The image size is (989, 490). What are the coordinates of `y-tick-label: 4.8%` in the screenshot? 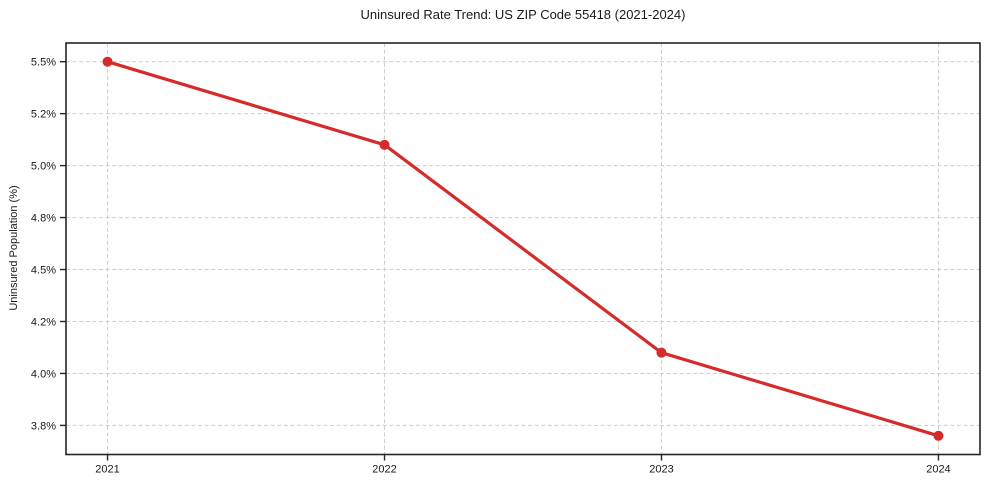 It's located at (43, 219).